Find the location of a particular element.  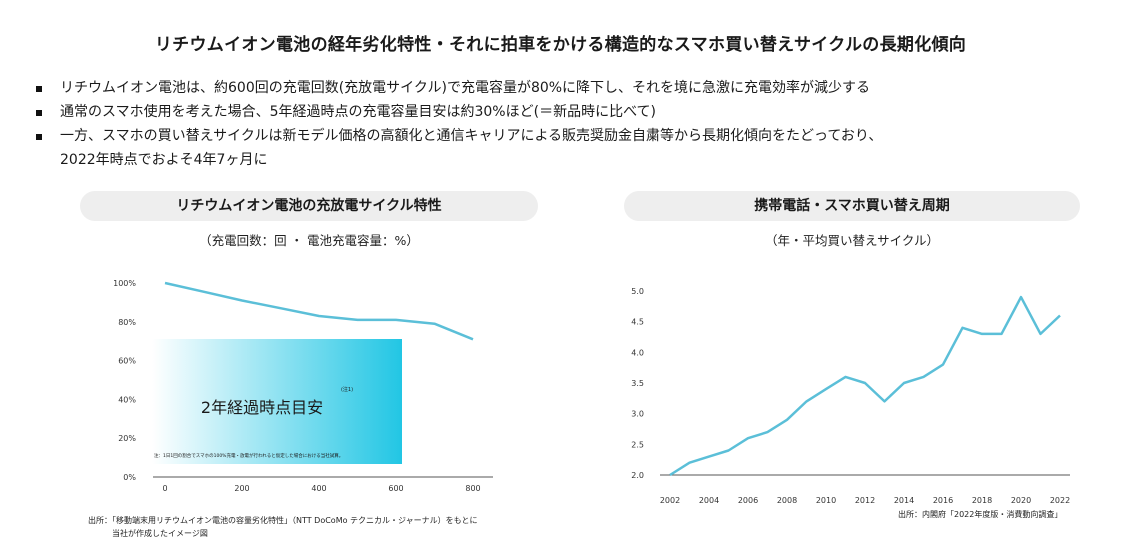

right-chart-x-tick-label: 2018 is located at coordinates (982, 500).